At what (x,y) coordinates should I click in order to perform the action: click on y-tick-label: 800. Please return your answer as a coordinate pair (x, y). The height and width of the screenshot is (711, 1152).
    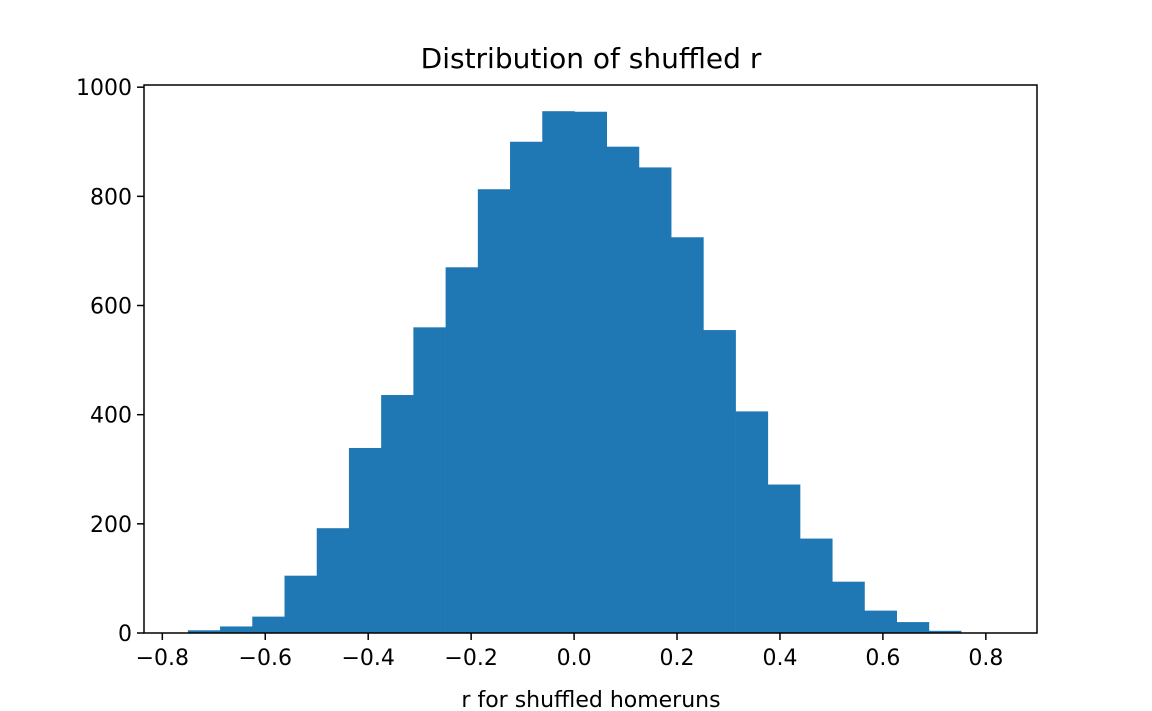
    Looking at the image, I should click on (111, 197).